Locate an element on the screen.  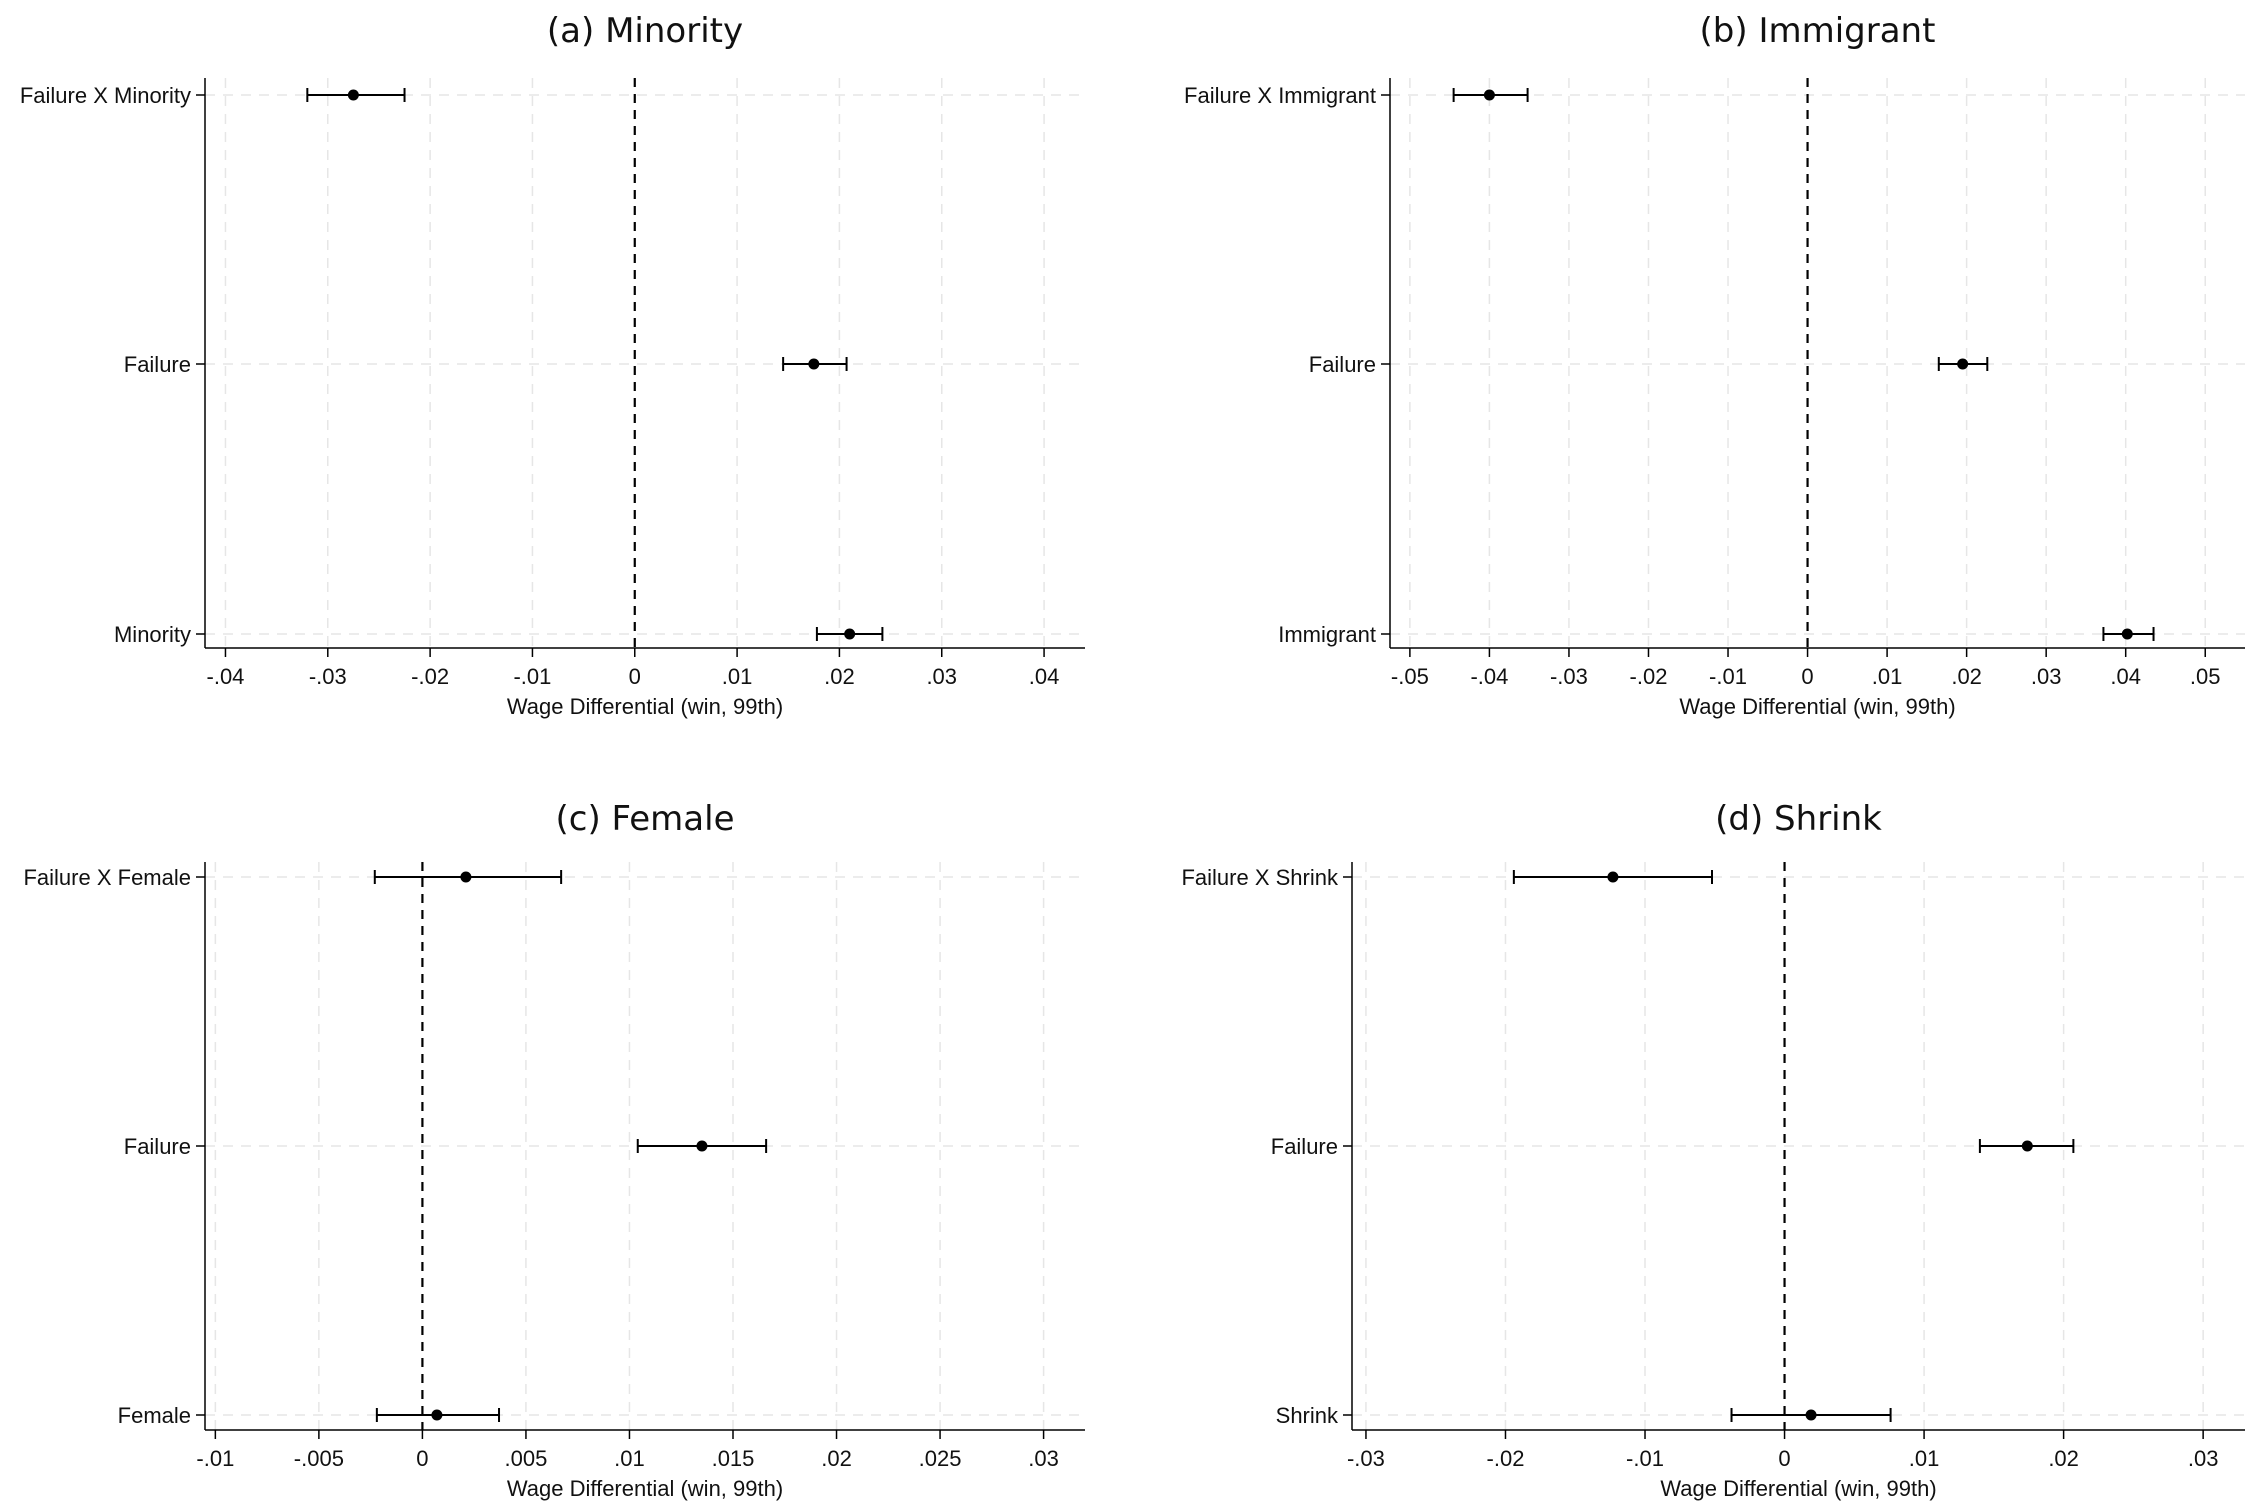
x-tick-label: -.05 is located at coordinates (1410, 676).